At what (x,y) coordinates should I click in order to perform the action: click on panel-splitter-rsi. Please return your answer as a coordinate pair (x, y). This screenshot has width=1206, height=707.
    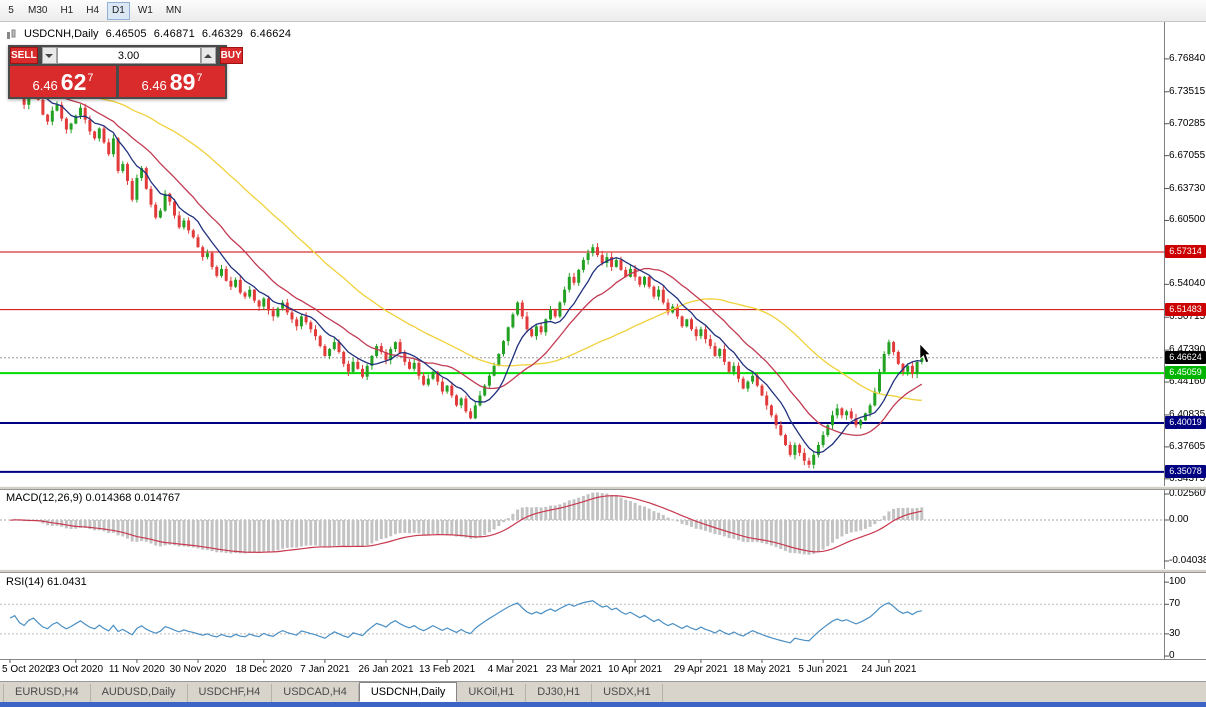
    Looking at the image, I should click on (603, 571).